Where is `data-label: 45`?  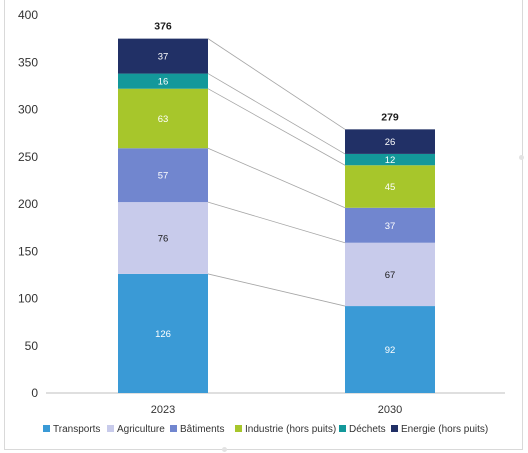 data-label: 45 is located at coordinates (390, 187).